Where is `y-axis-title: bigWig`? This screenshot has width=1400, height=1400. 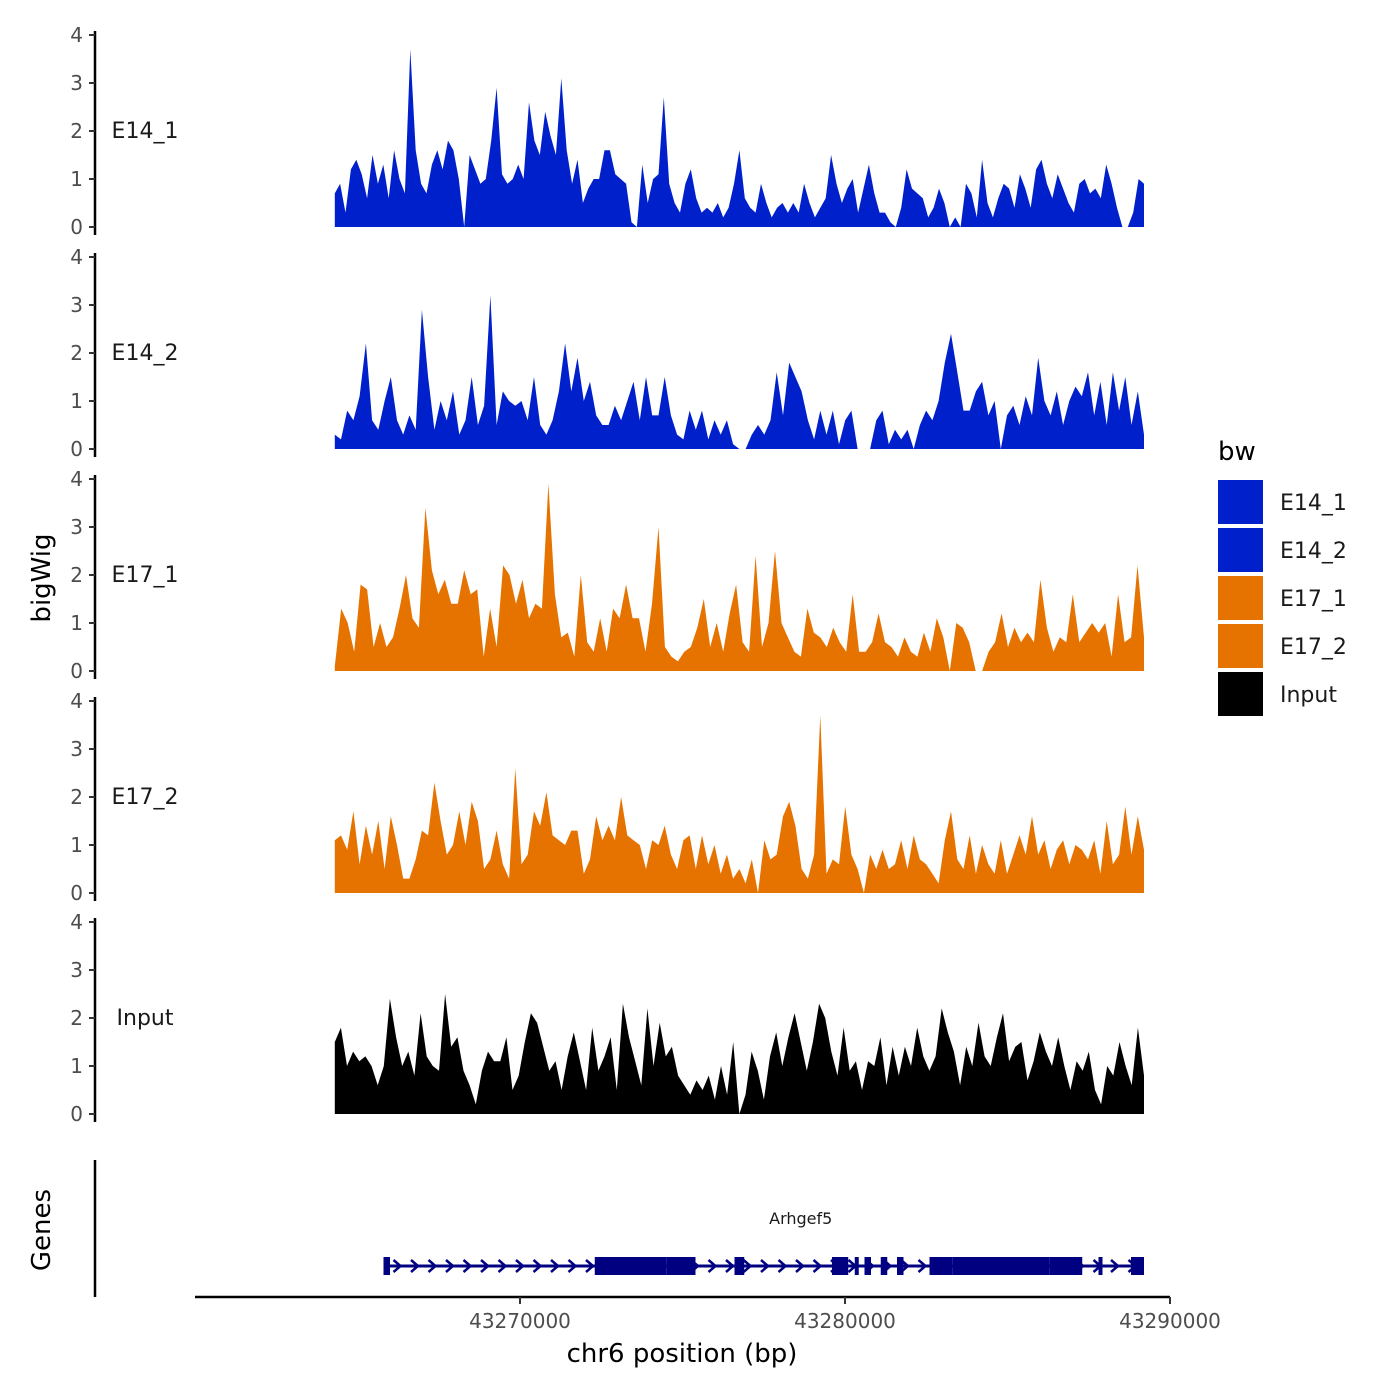 y-axis-title: bigWig is located at coordinates (42, 577).